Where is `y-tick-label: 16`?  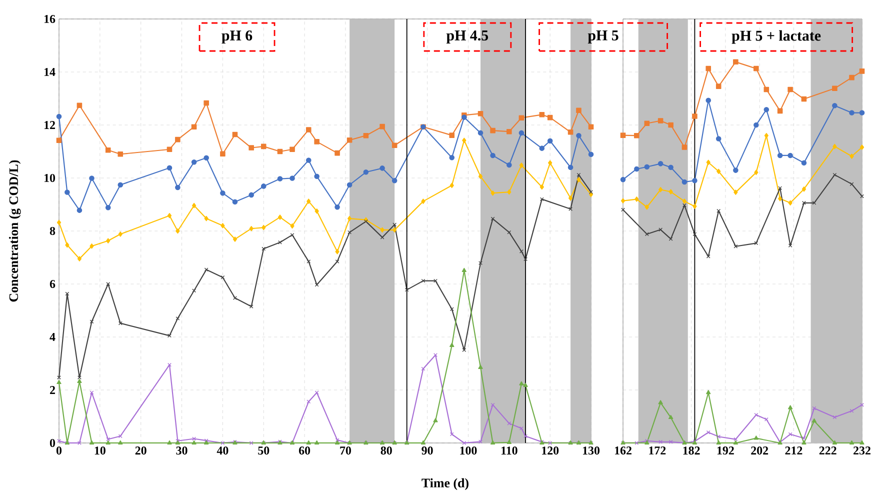
y-tick-label: 16 is located at coordinates (50, 18).